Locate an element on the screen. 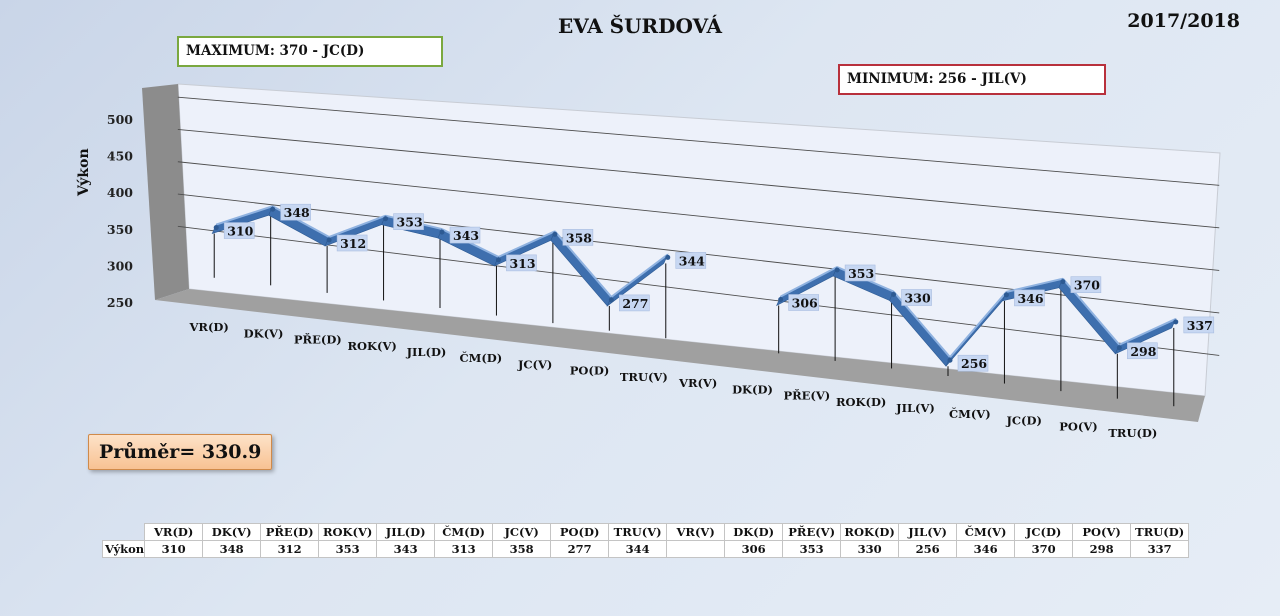 Image resolution: width=1280 pixels, height=616 pixels. value-label: 310 is located at coordinates (240, 231).